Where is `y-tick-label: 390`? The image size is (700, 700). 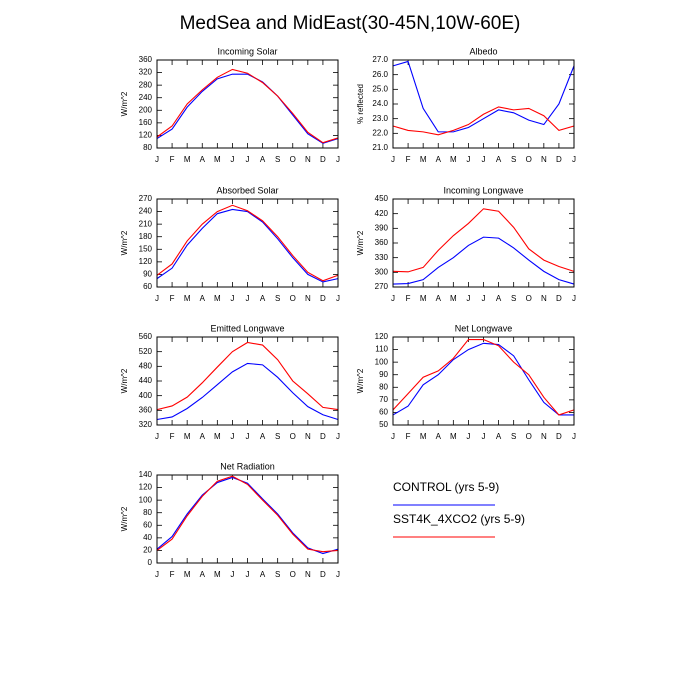
y-tick-label: 390 is located at coordinates (382, 227).